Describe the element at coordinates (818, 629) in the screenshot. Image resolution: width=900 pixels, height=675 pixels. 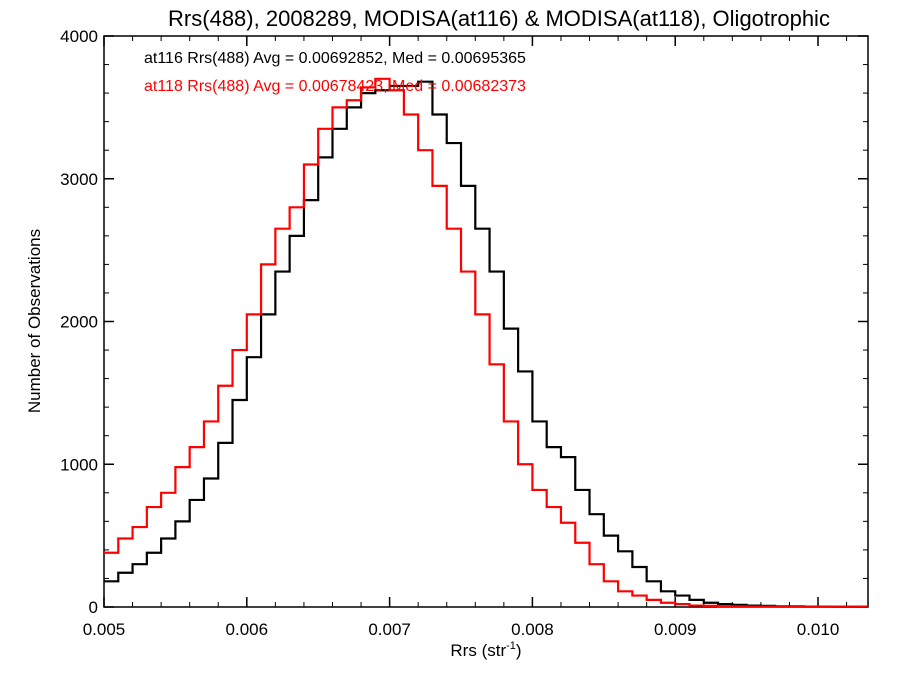
I see `x-tick-label: 0.010` at that location.